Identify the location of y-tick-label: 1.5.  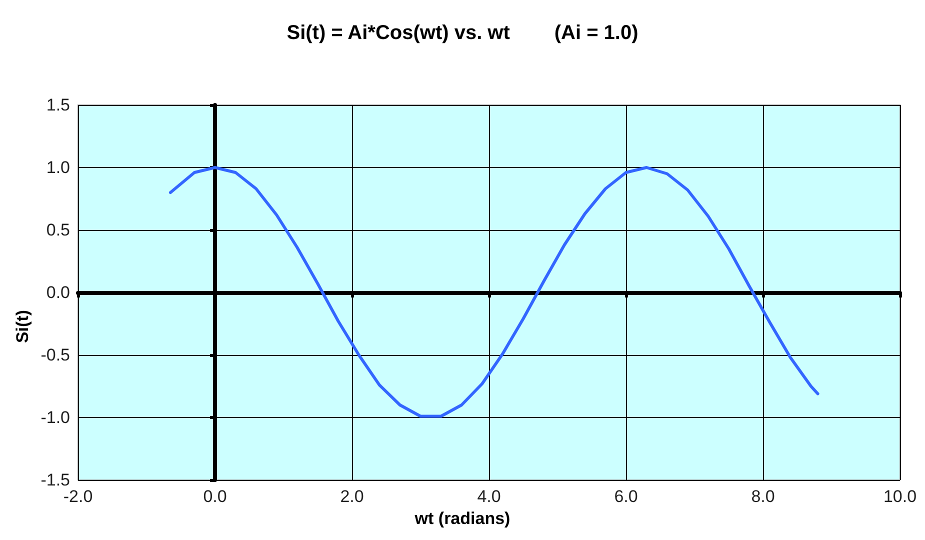
(58, 105).